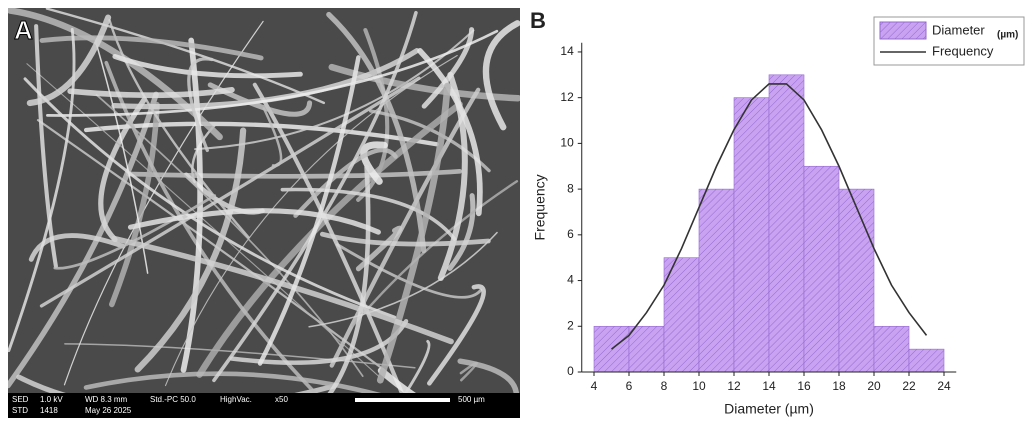 The image size is (1026, 421). What do you see at coordinates (567, 97) in the screenshot?
I see `y-tick-label: 12` at bounding box center [567, 97].